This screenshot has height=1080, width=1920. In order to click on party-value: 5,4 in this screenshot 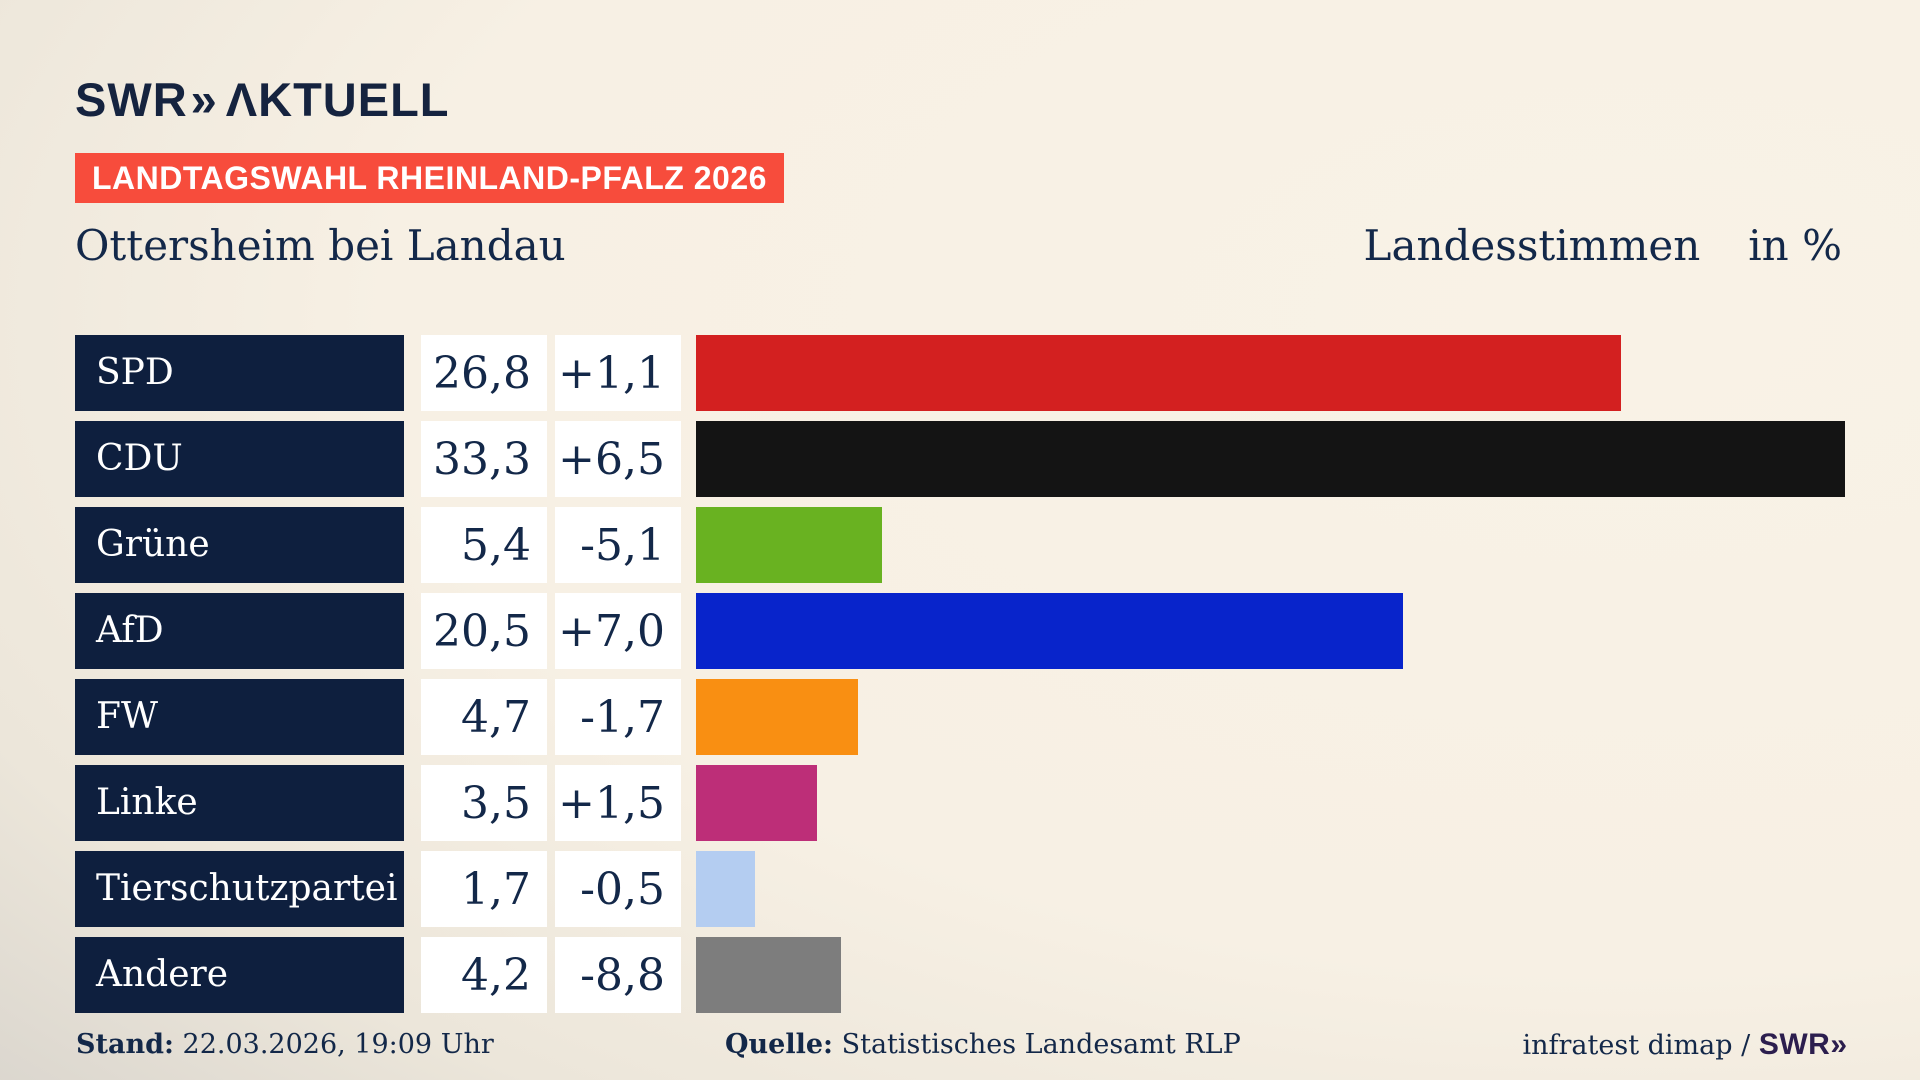, I will do `click(484, 545)`.